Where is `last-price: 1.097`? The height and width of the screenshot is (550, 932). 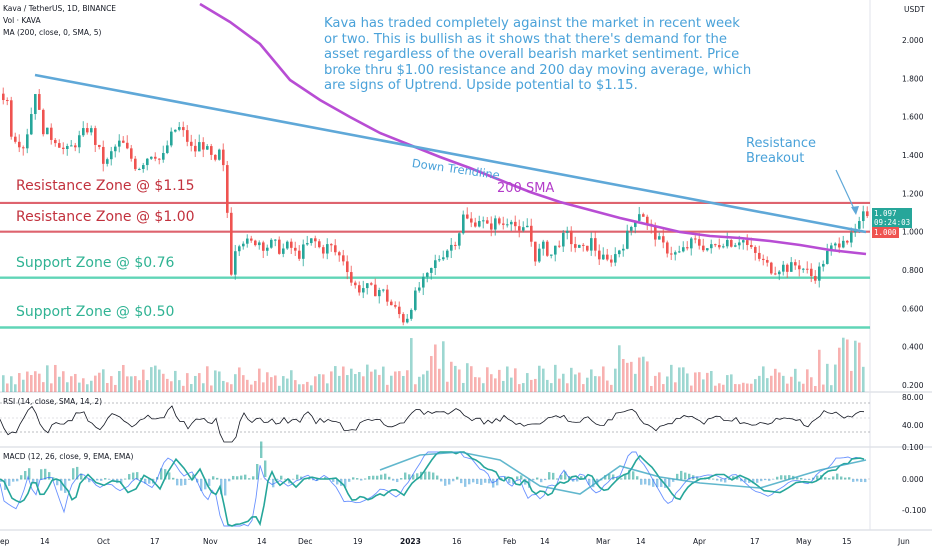 last-price: 1.097 is located at coordinates (885, 213).